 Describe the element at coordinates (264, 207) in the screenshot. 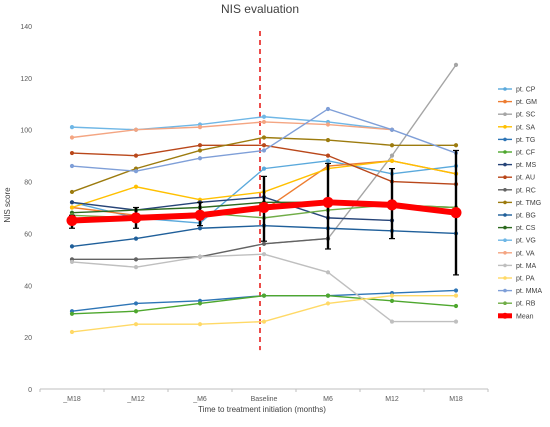

I see `mean-point` at that location.